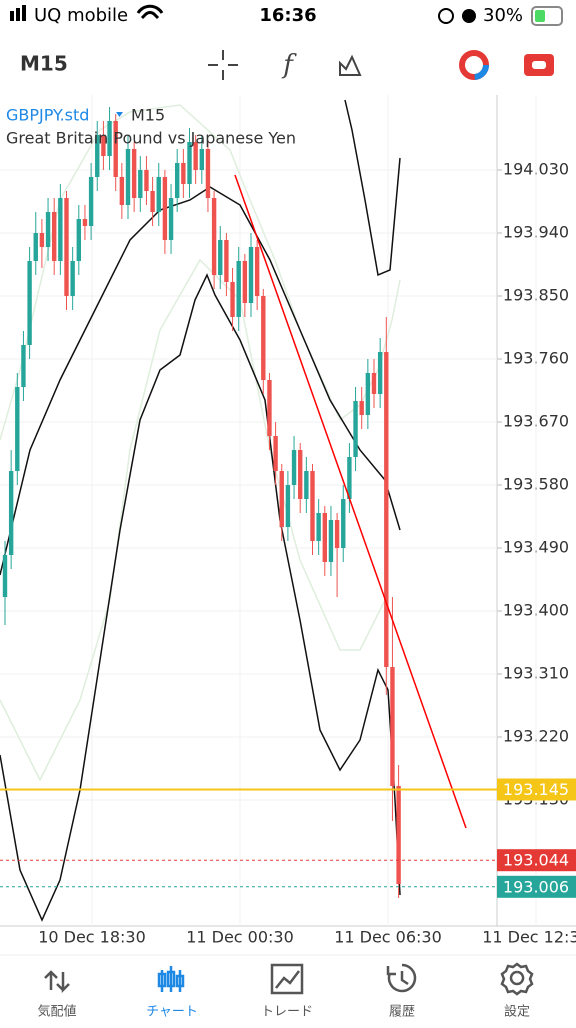 This screenshot has width=576, height=1028. I want to click on signal-icon, so click(12, 16).